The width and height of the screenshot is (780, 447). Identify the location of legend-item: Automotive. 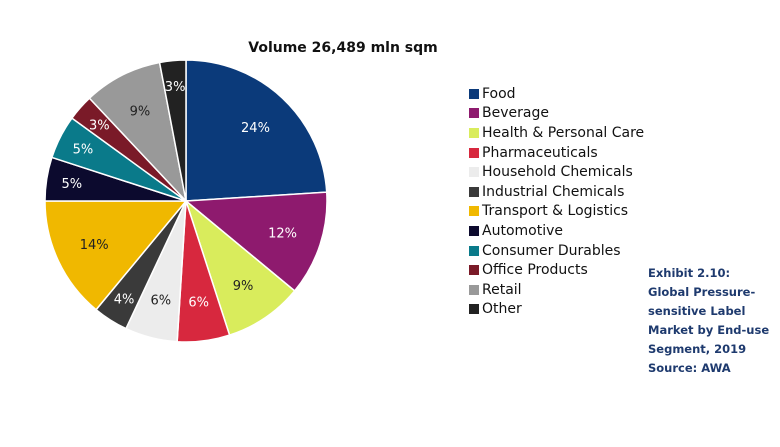
(556, 231).